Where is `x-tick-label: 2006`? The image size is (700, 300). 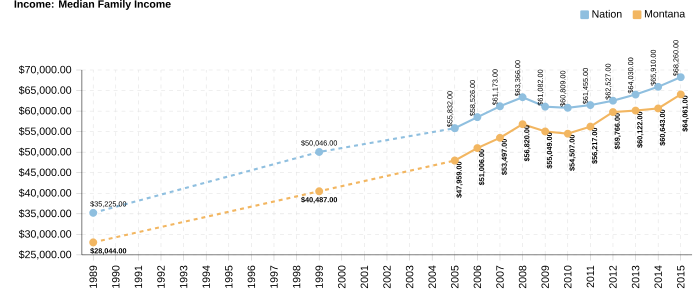 x-tick-label: 2006 is located at coordinates (478, 277).